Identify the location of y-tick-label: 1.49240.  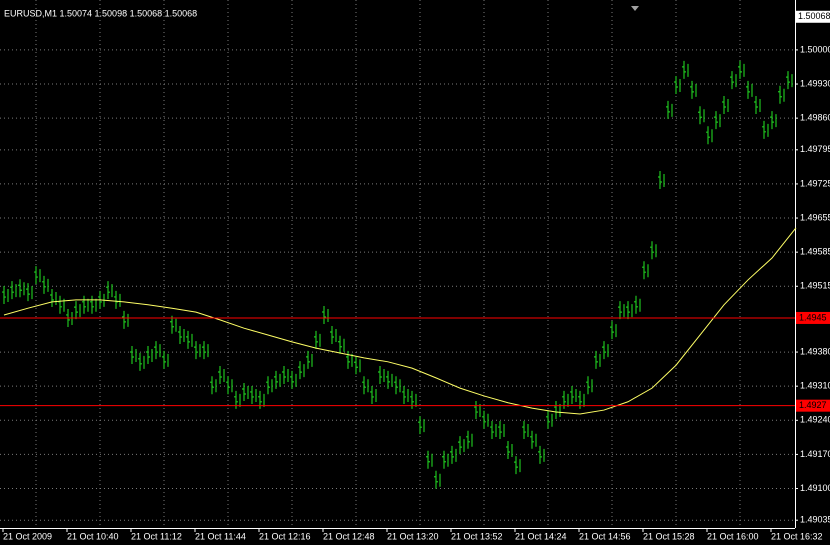
(815, 420).